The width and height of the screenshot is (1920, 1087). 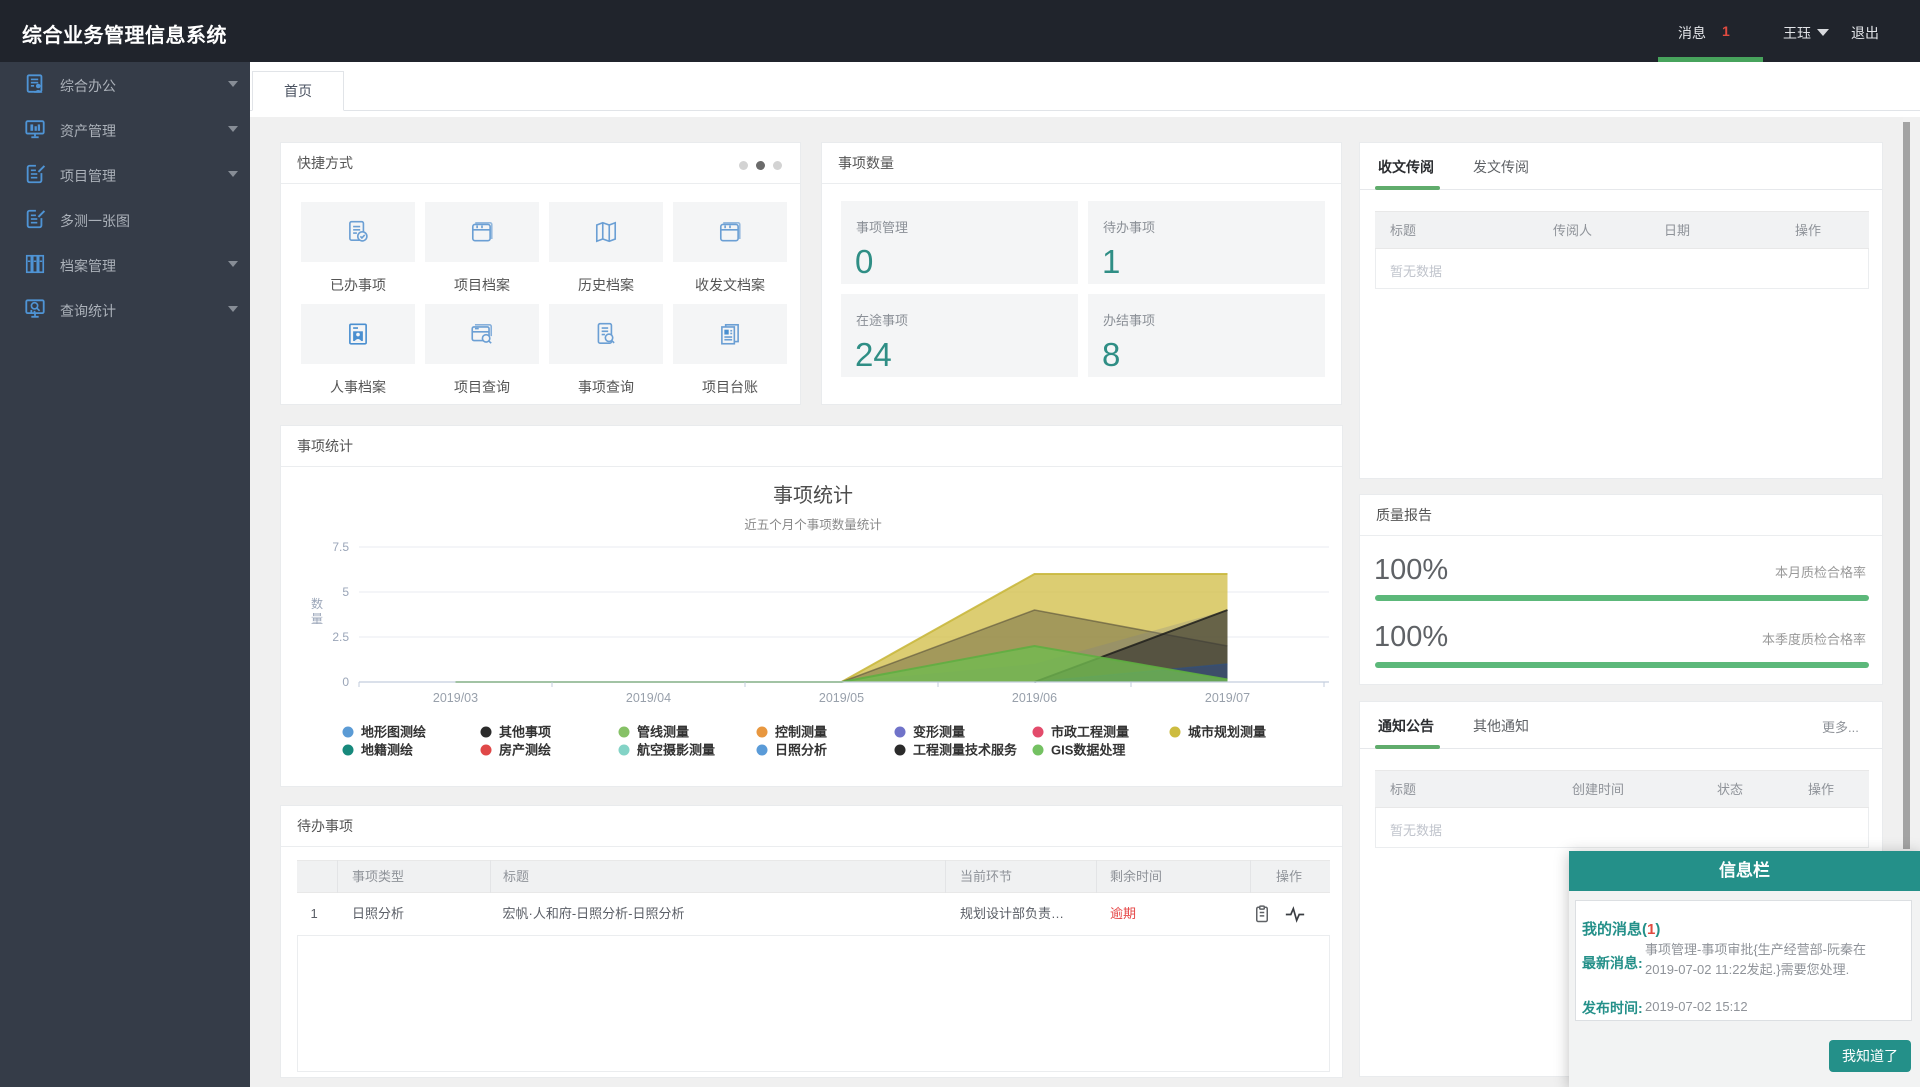 I want to click on svg-text: 变形测量, so click(x=939, y=732).